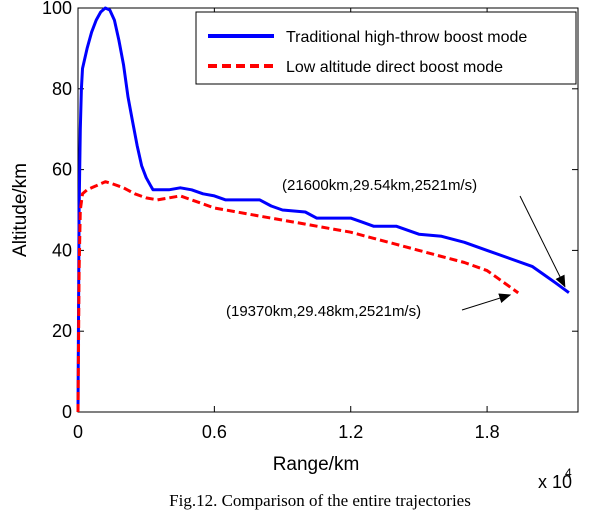  Describe the element at coordinates (555, 482) in the screenshot. I see `x-axis-multiplier: x 10` at that location.